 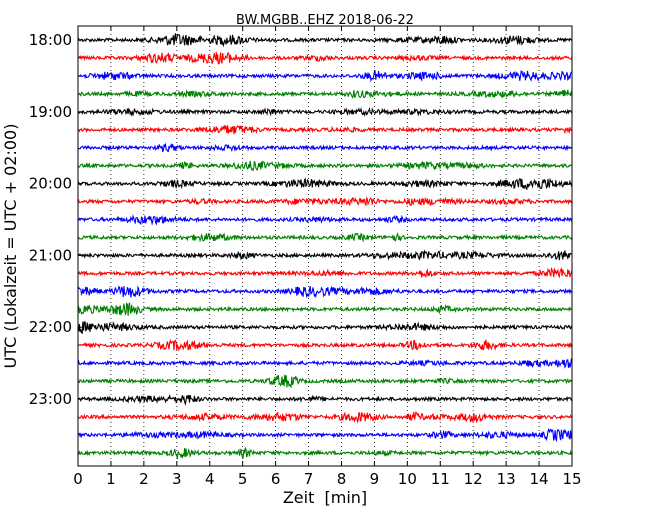 What do you see at coordinates (50, 184) in the screenshot?
I see `y-tick-label: 20:00` at bounding box center [50, 184].